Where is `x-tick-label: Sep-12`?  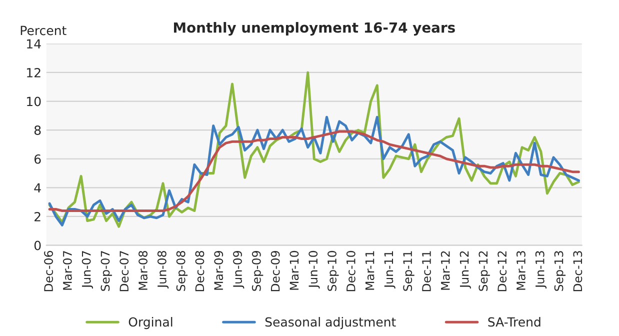 x-tick-label: Sep-12 is located at coordinates (484, 271).